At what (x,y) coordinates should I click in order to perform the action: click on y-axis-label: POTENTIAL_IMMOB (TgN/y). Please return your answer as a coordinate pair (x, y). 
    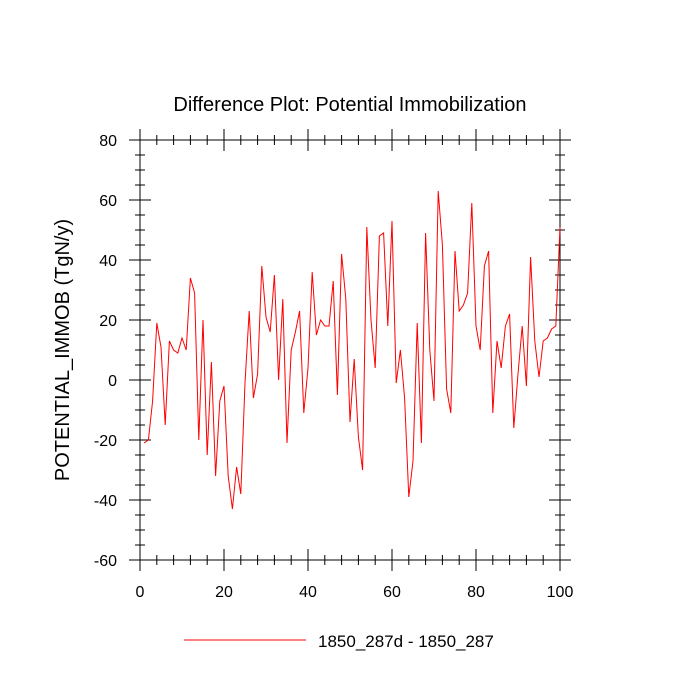
    Looking at the image, I should click on (63, 350).